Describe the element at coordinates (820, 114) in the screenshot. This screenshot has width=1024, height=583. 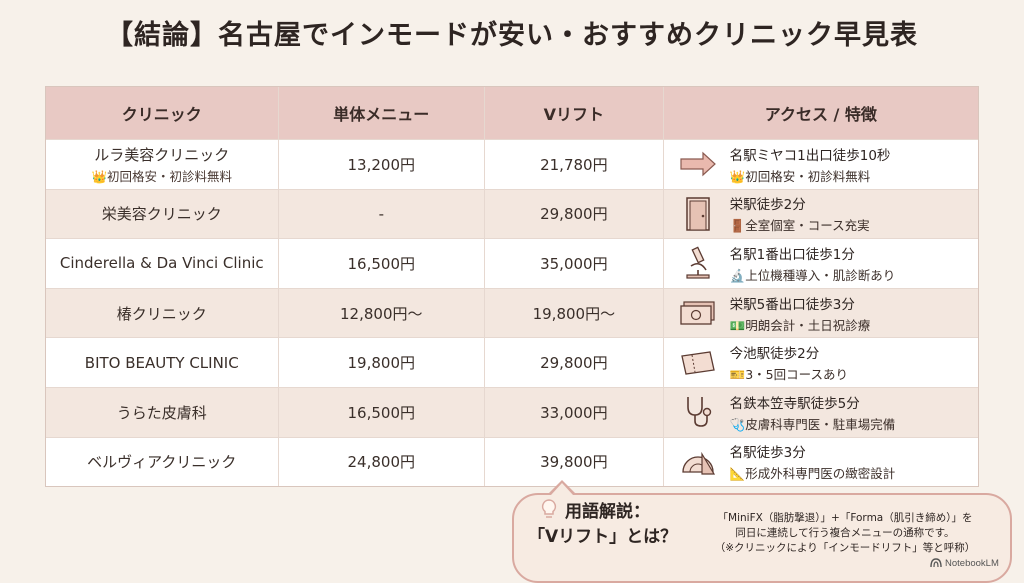
I see `header-access: アクセス / 特徴` at that location.